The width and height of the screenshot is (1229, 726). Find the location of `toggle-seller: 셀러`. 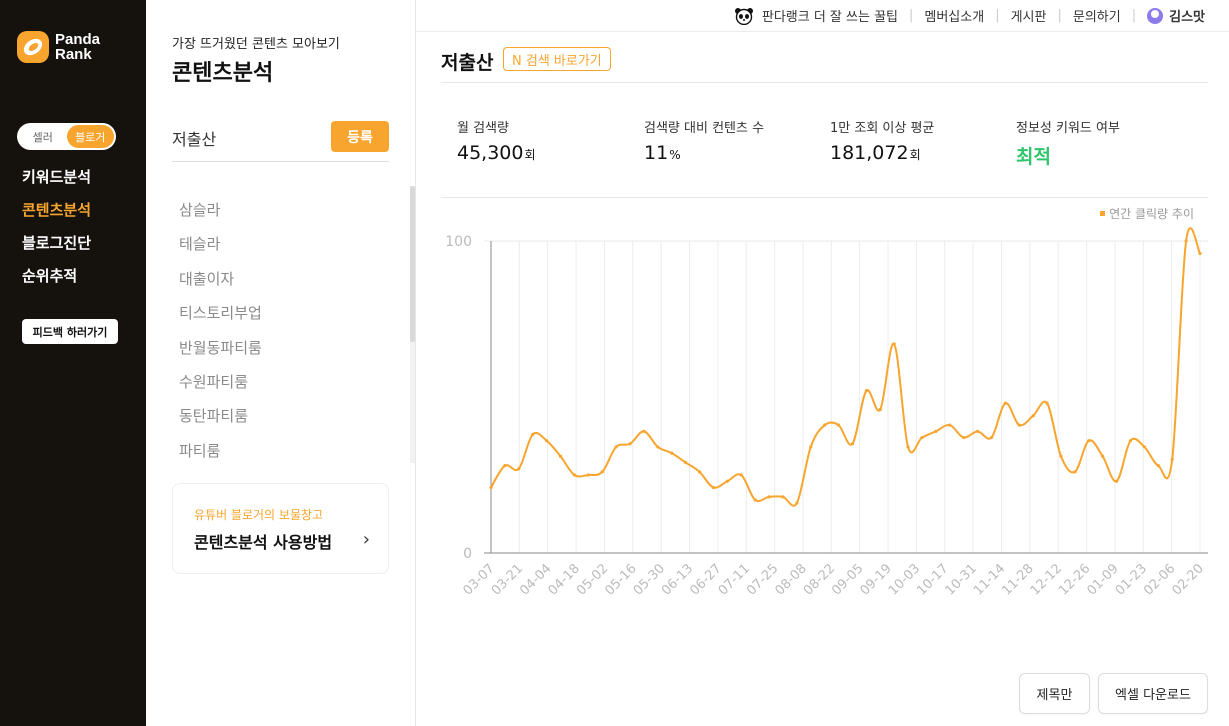

toggle-seller: 셀러 is located at coordinates (42, 137).